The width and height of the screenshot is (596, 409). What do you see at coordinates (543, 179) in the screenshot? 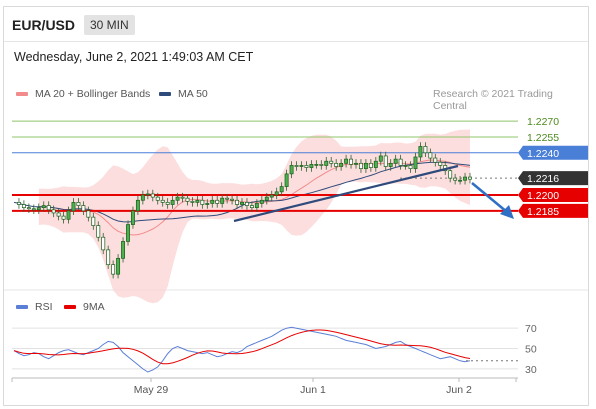
I see `level-label-1-2216: 1.2216` at bounding box center [543, 179].